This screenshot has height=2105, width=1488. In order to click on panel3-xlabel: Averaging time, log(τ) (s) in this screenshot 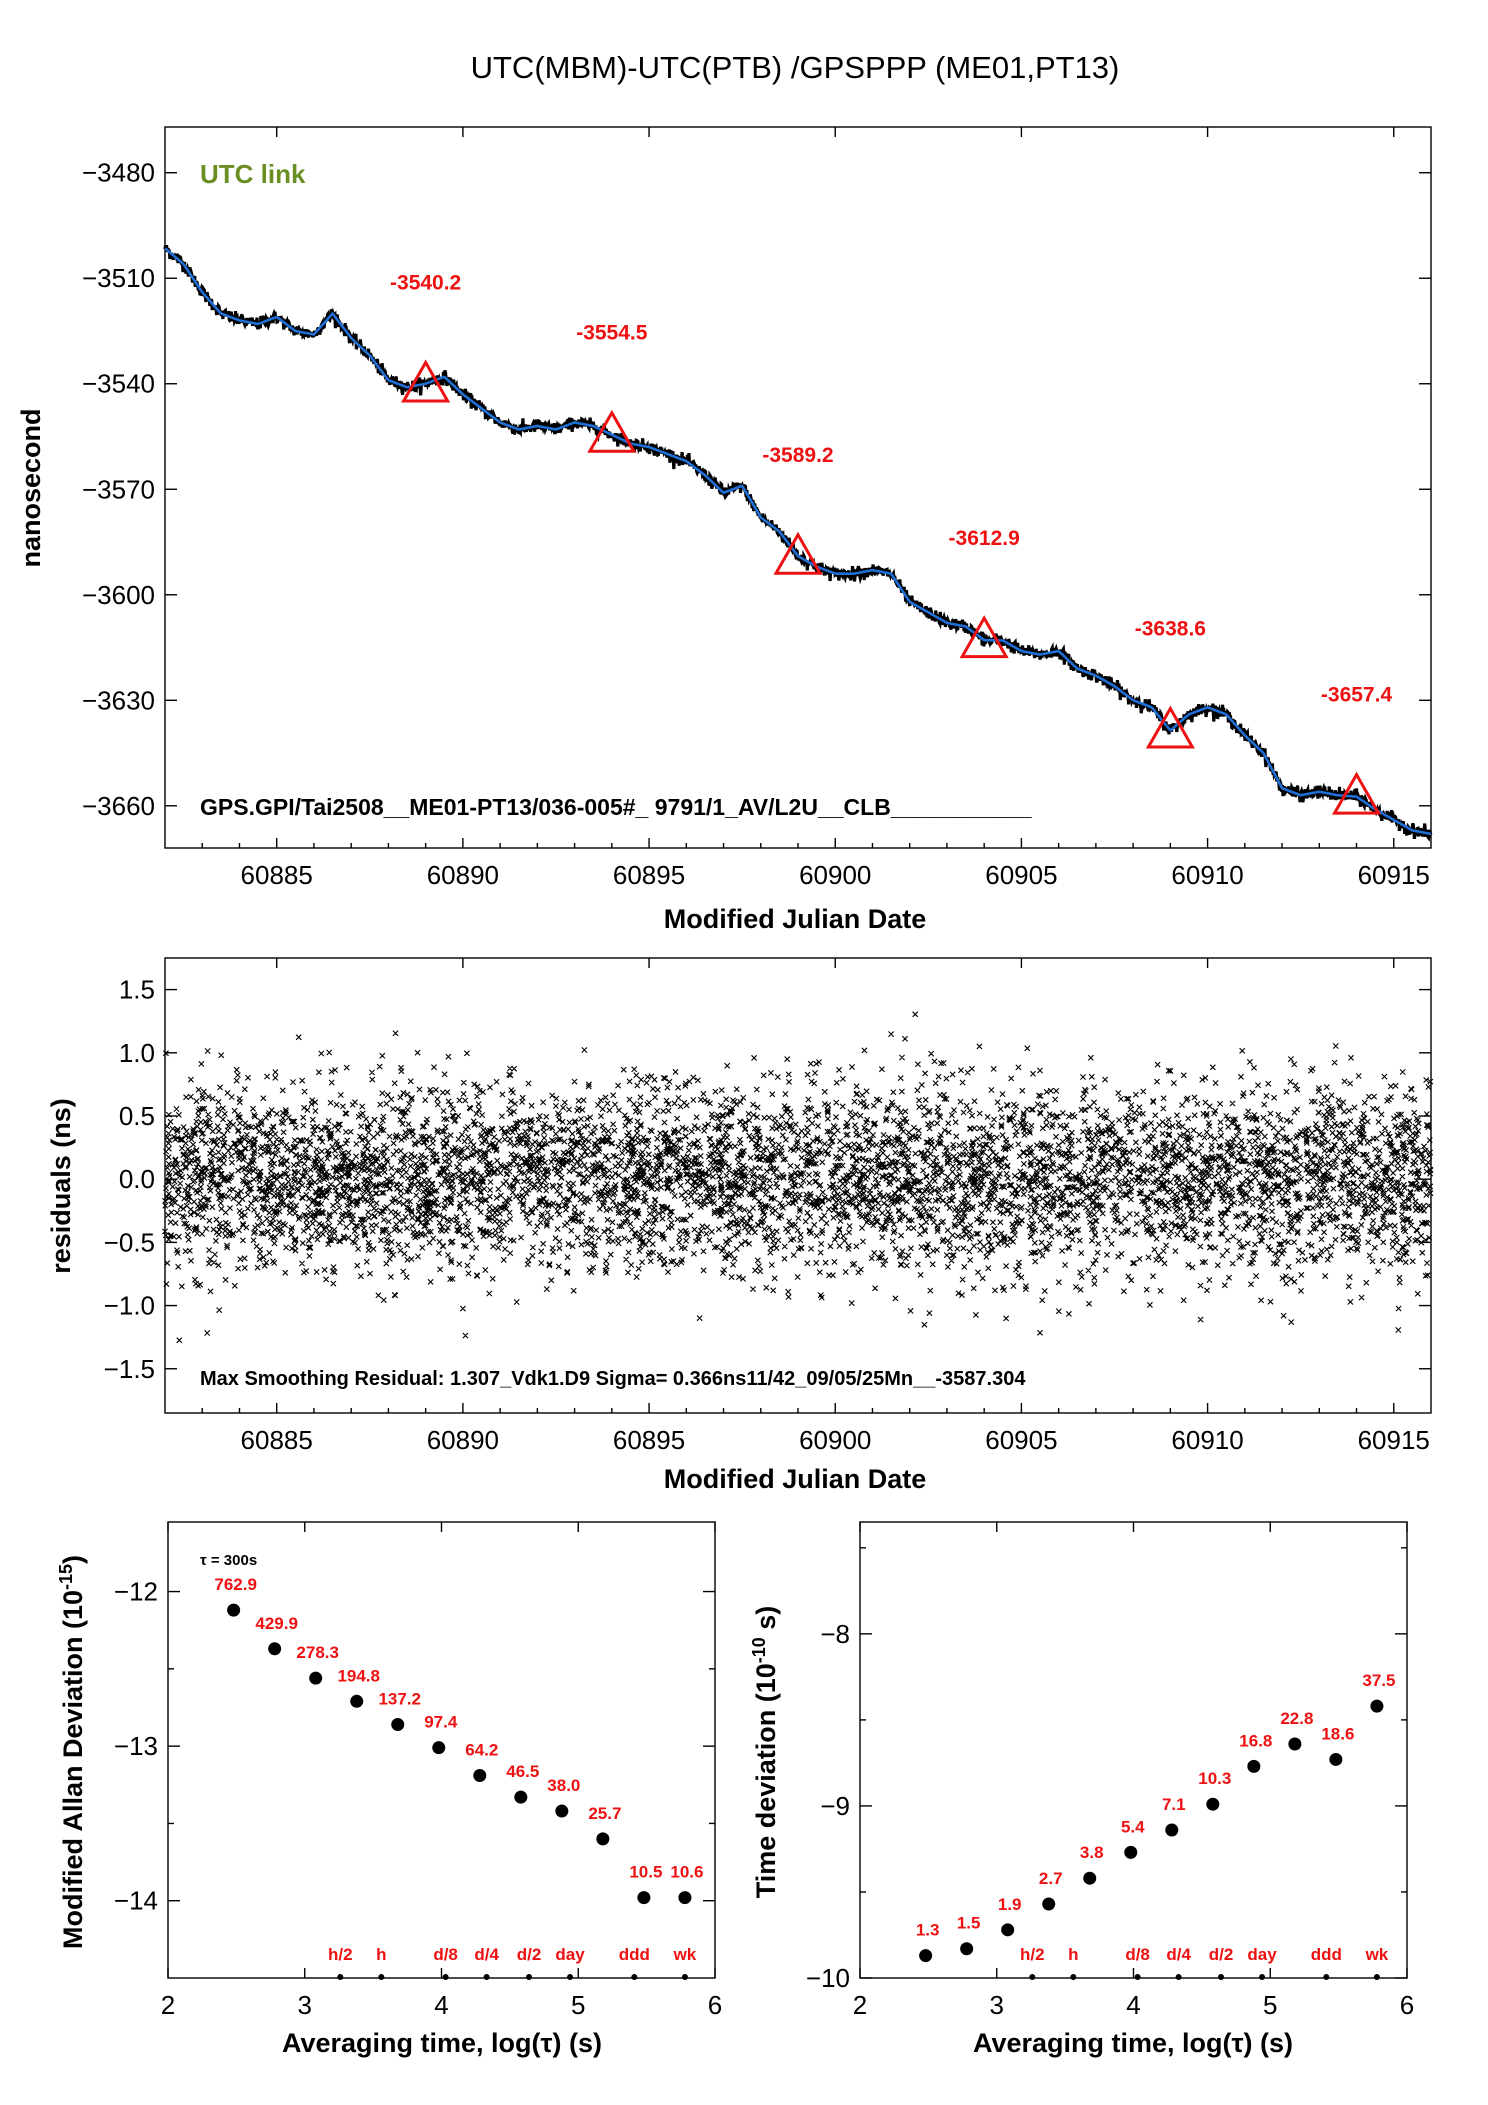, I will do `click(442, 2043)`.